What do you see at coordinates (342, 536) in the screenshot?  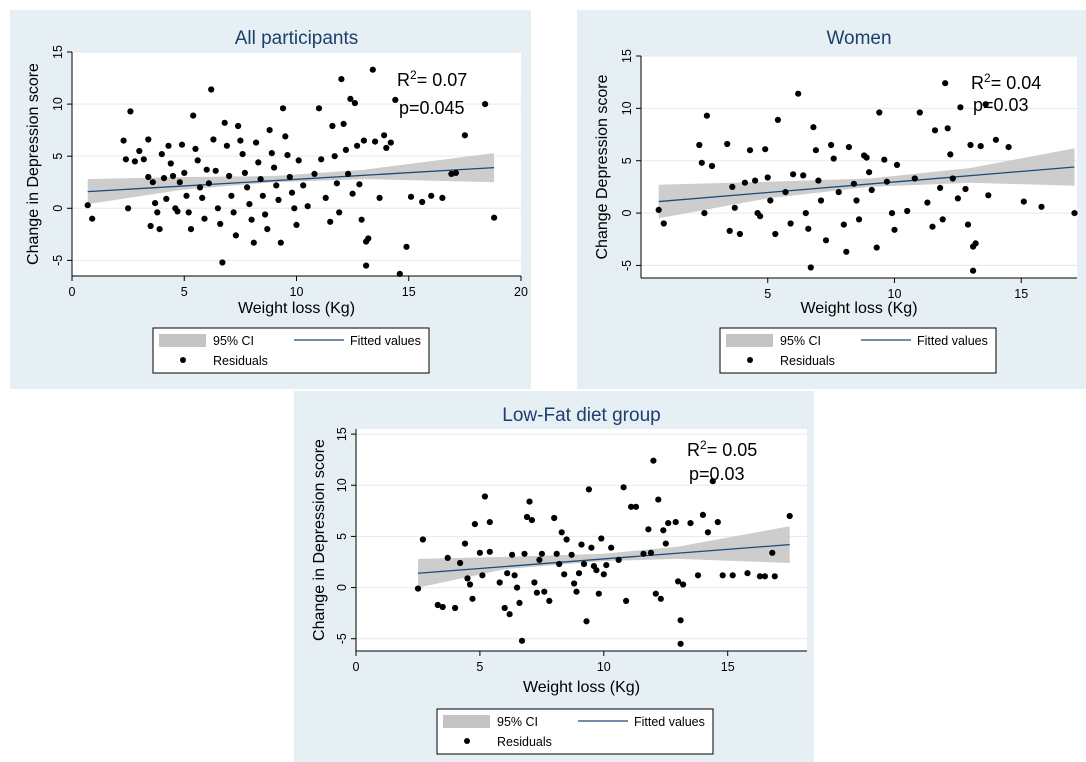 I see `chart-2-y-tick-label: 5` at bounding box center [342, 536].